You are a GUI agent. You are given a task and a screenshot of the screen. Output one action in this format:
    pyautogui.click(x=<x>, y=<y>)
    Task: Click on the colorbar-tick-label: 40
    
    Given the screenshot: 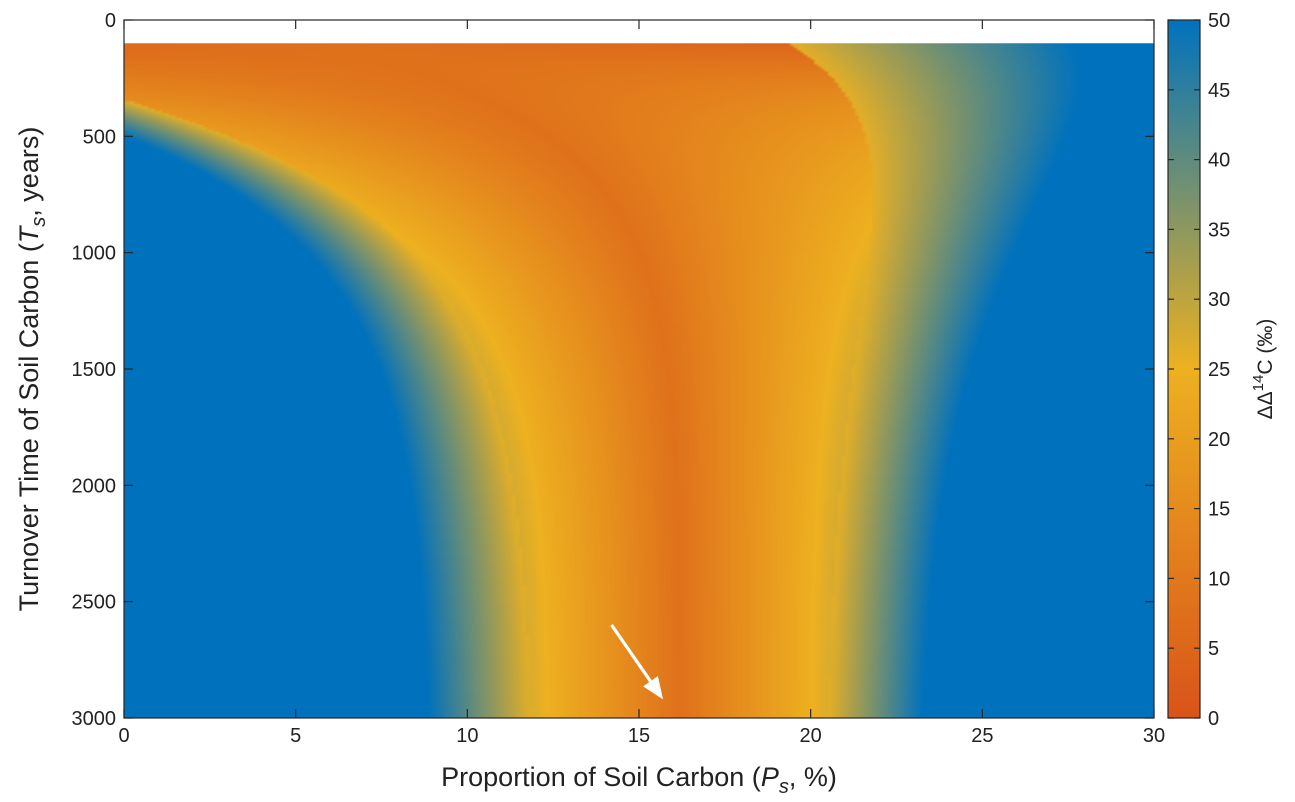 What is the action you would take?
    pyautogui.click(x=1219, y=161)
    